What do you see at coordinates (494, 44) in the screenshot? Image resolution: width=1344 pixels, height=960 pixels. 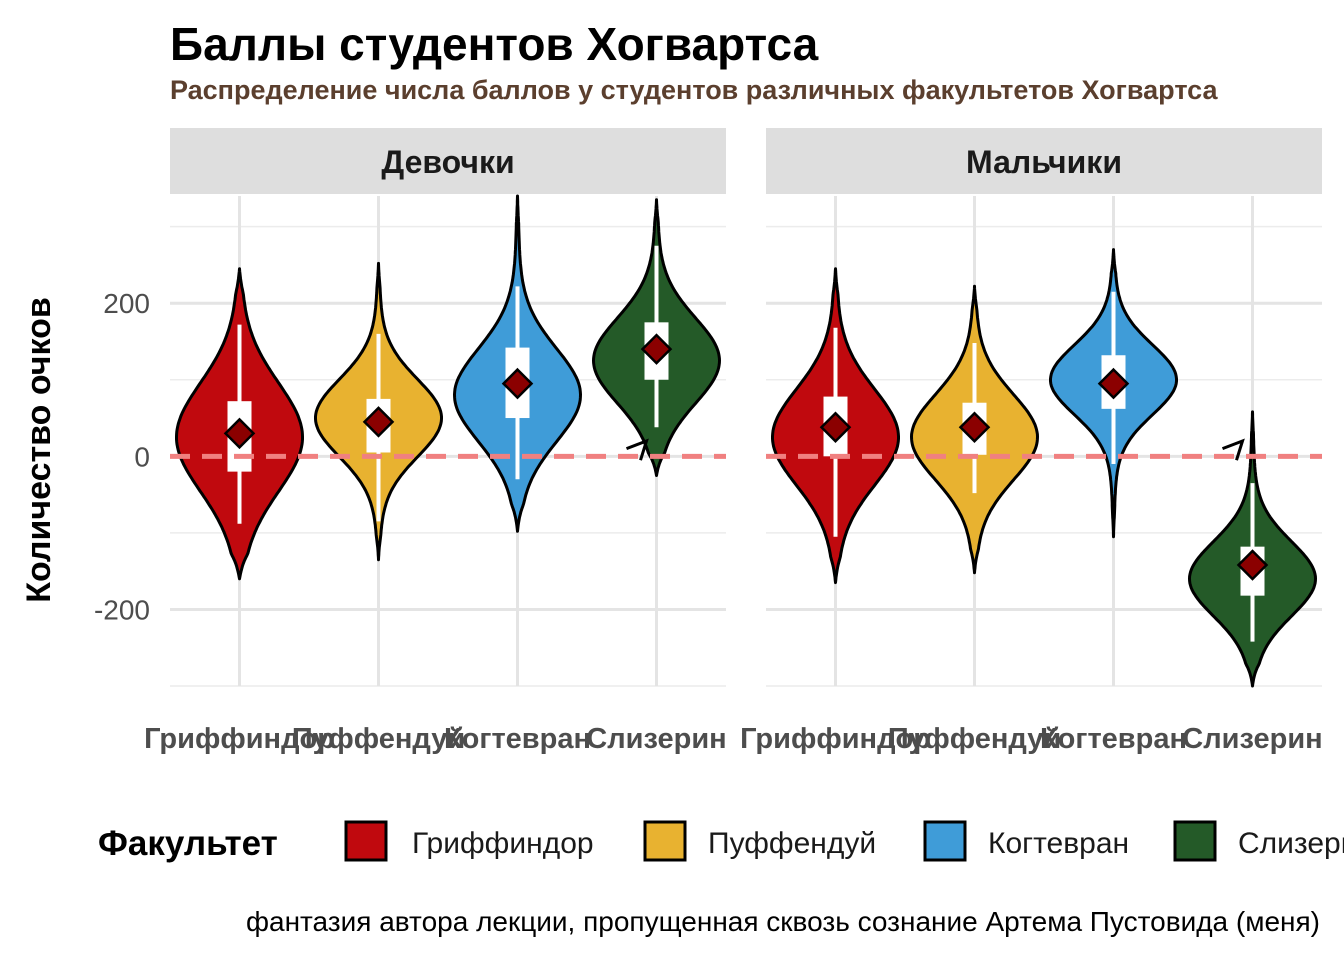 I see `chart-title: Баллы студентов Хогвартса` at bounding box center [494, 44].